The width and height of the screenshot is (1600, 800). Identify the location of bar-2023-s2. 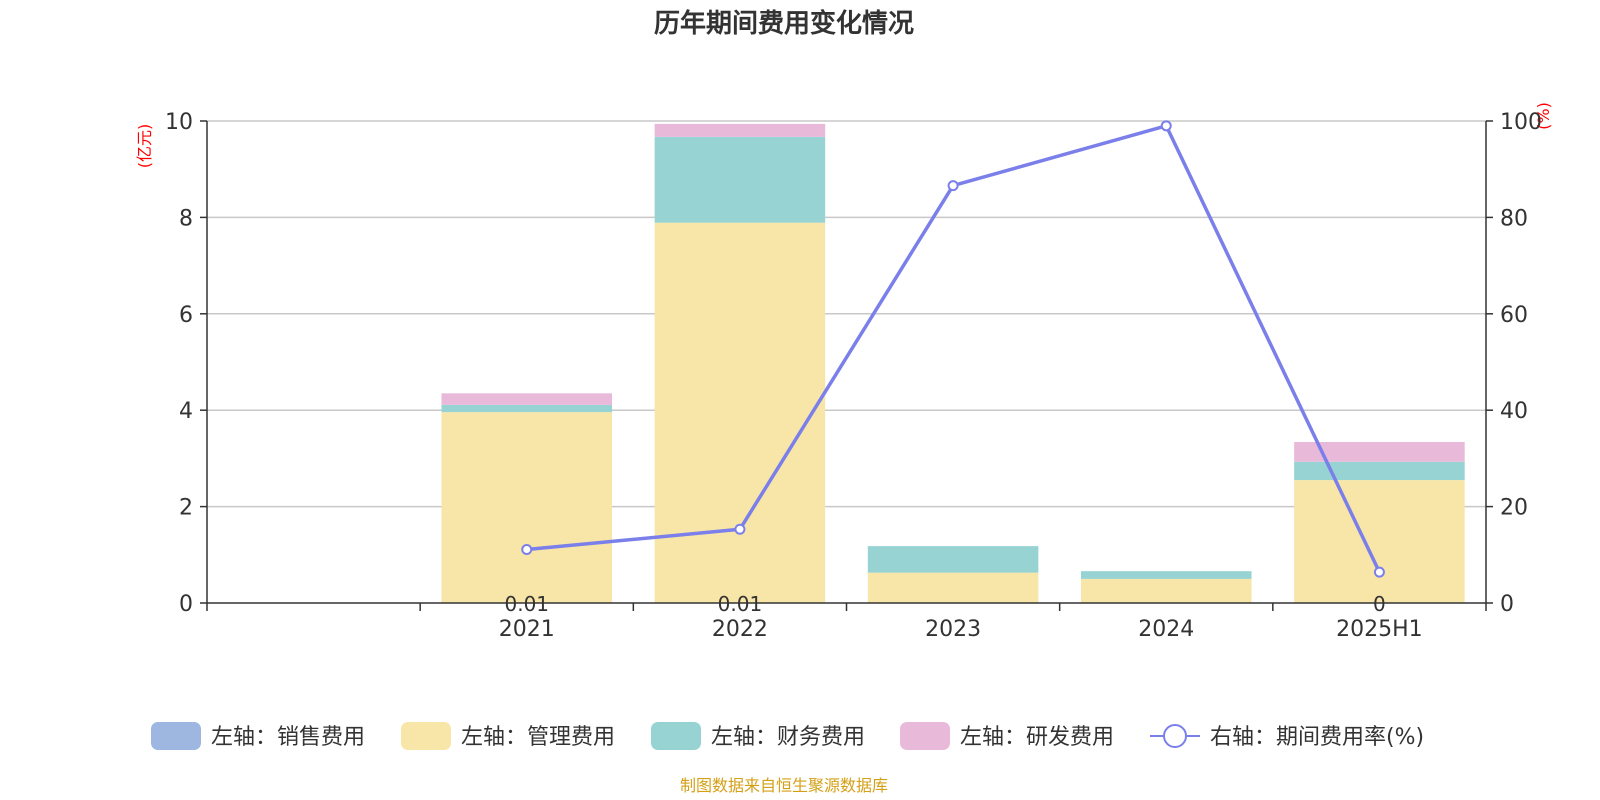
(953, 559).